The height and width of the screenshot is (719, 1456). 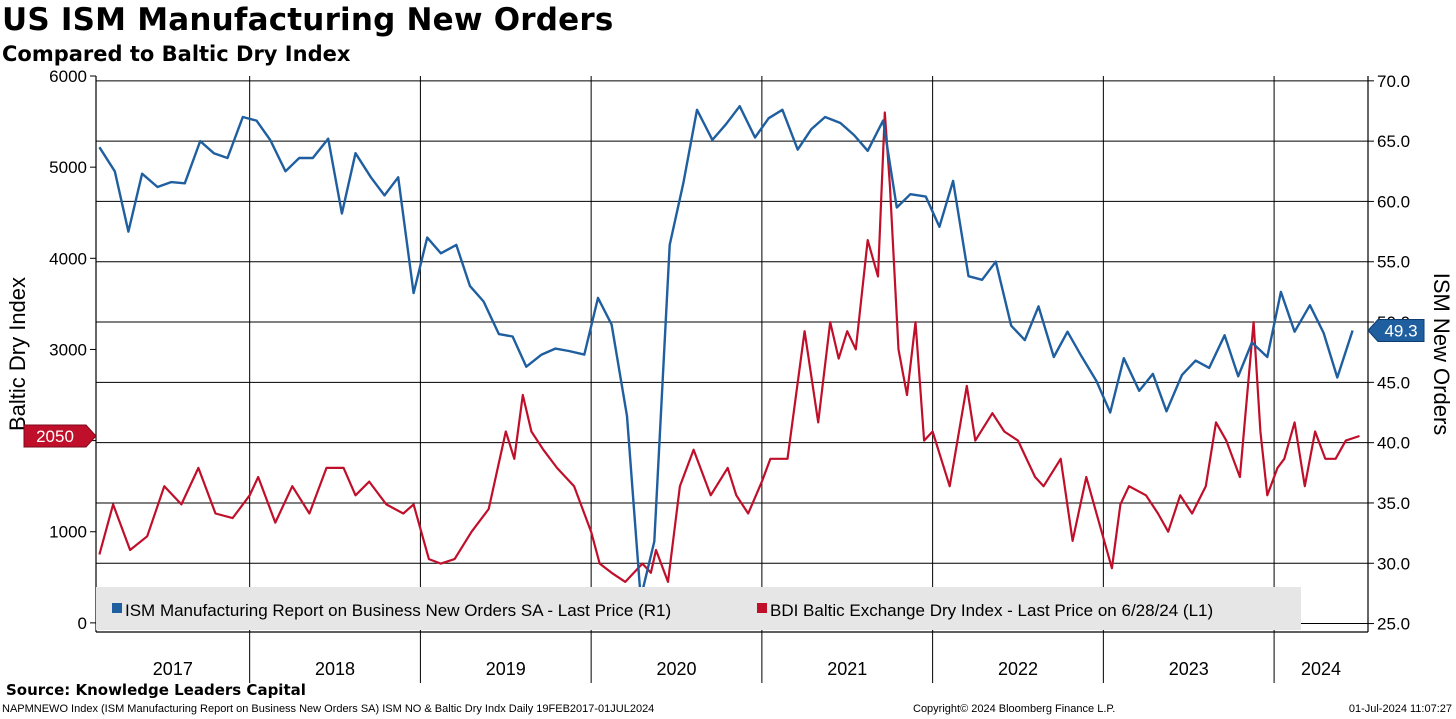 I want to click on ism-last-value-badge, so click(x=1396, y=330).